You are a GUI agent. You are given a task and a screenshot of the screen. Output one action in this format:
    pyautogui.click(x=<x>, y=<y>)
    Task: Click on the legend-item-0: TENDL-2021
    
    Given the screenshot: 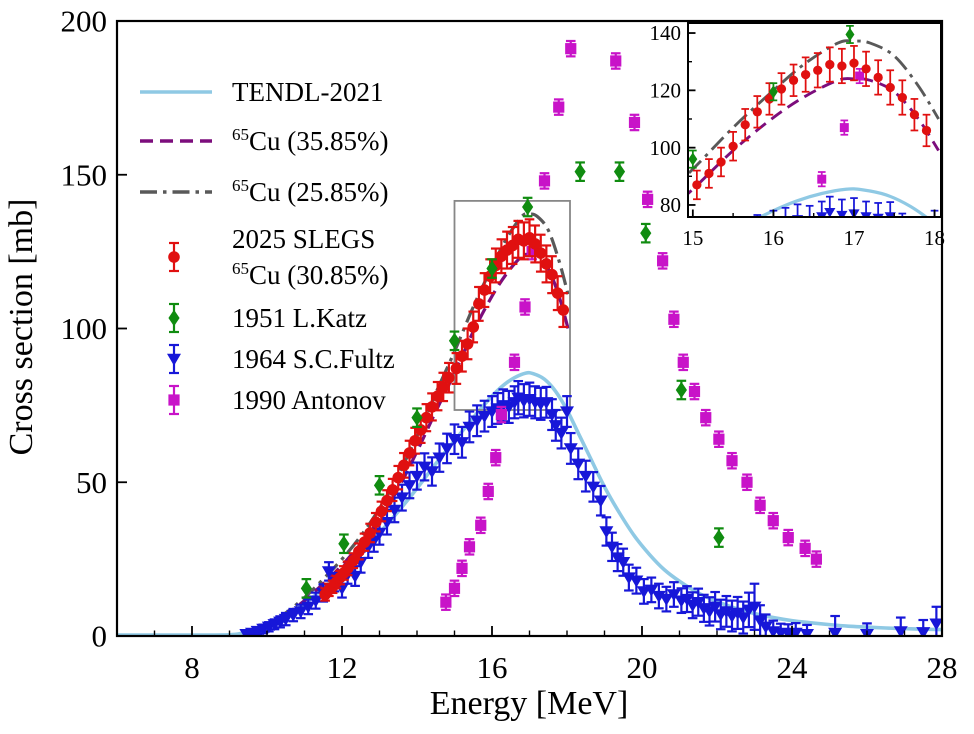 What is the action you would take?
    pyautogui.click(x=261, y=92)
    